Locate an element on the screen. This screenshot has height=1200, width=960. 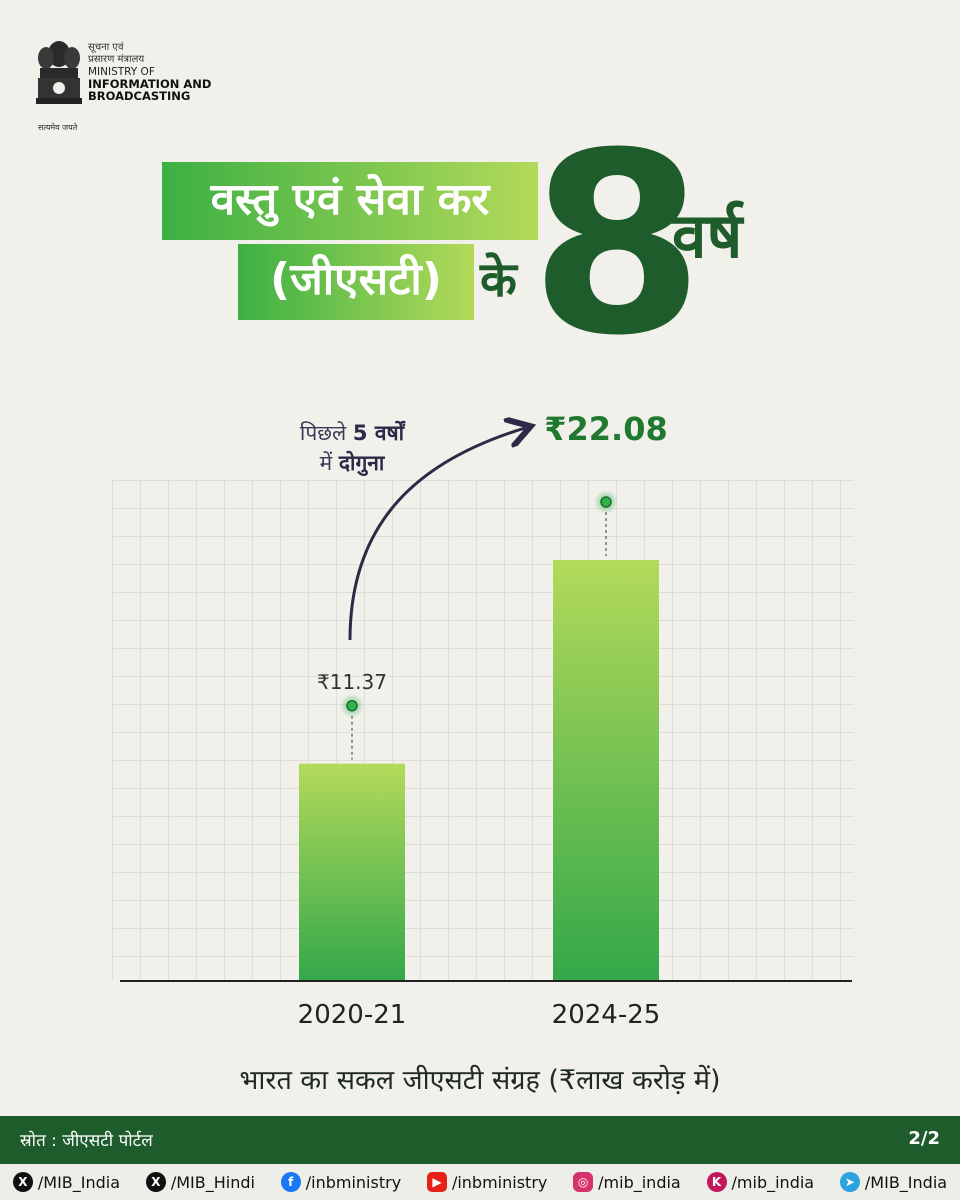
logo-hindi-line1: सूचना एवं is located at coordinates (106, 47).